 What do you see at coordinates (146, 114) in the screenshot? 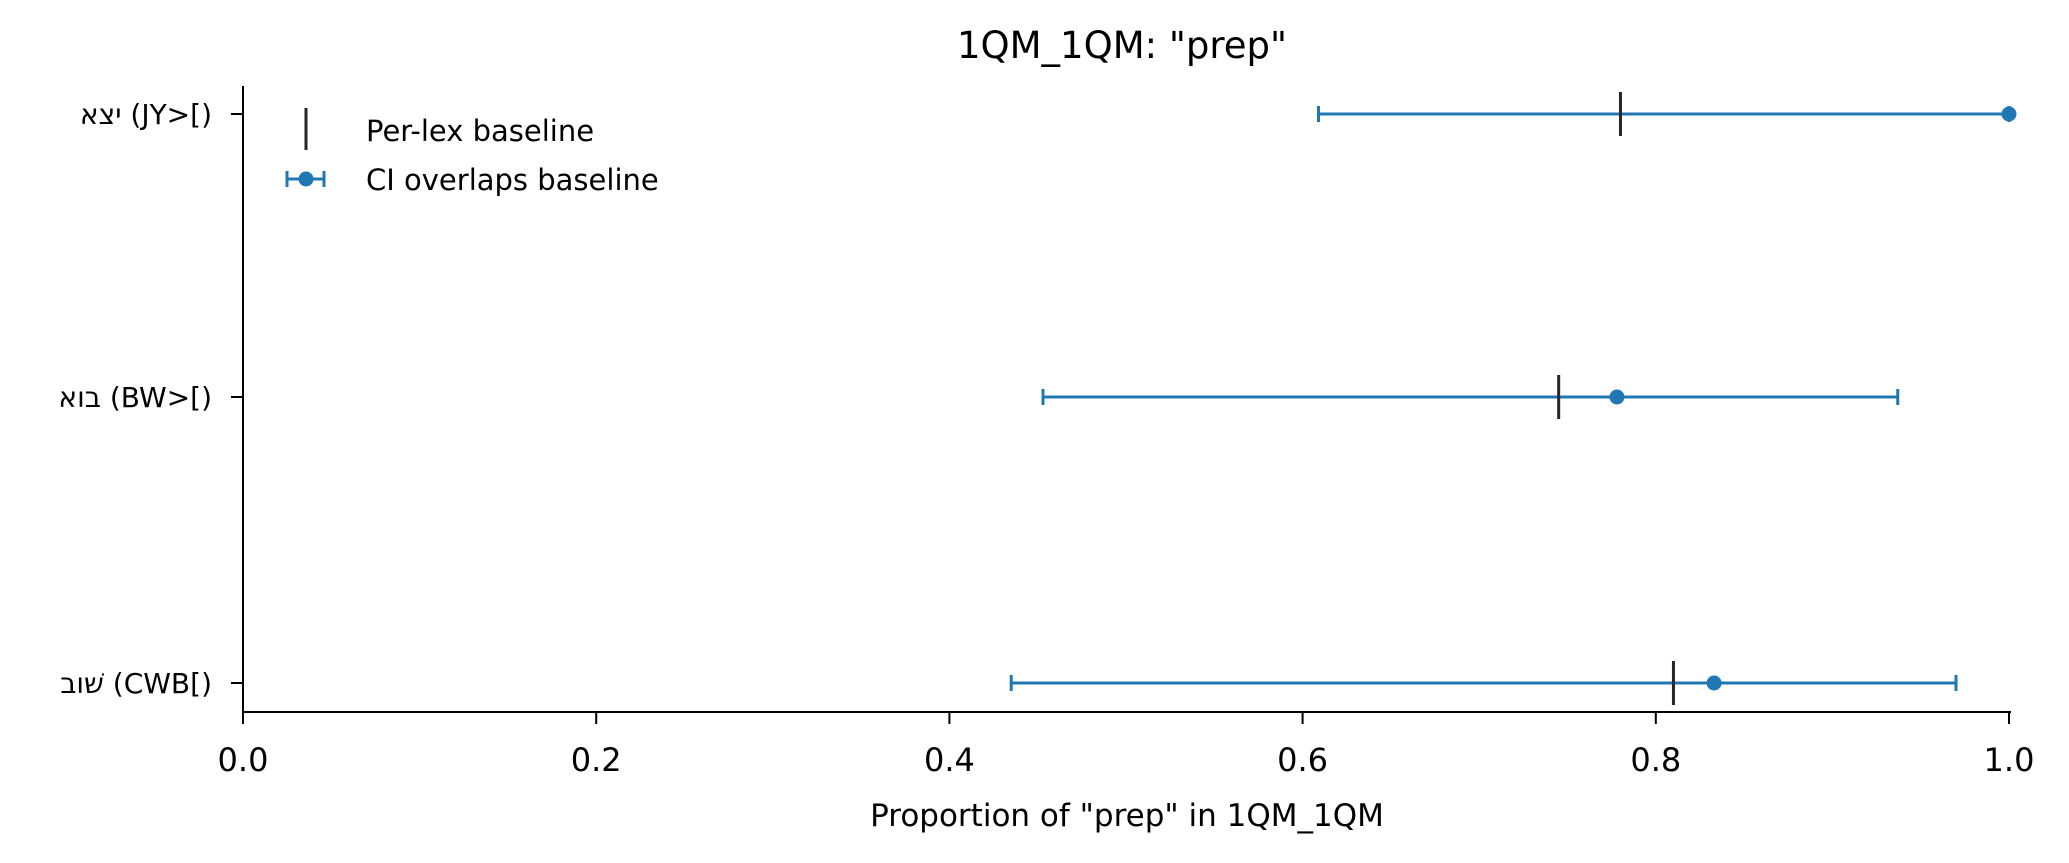
I see `category-label: יצא (JY>[)` at bounding box center [146, 114].